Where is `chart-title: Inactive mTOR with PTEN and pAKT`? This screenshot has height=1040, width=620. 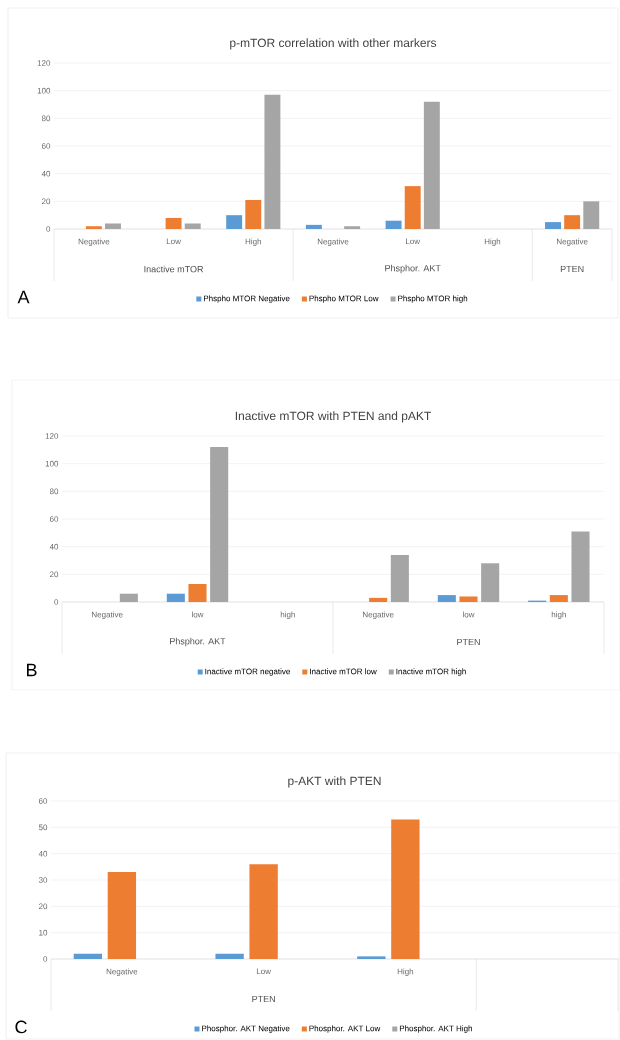 chart-title: Inactive mTOR with PTEN and pAKT is located at coordinates (333, 417).